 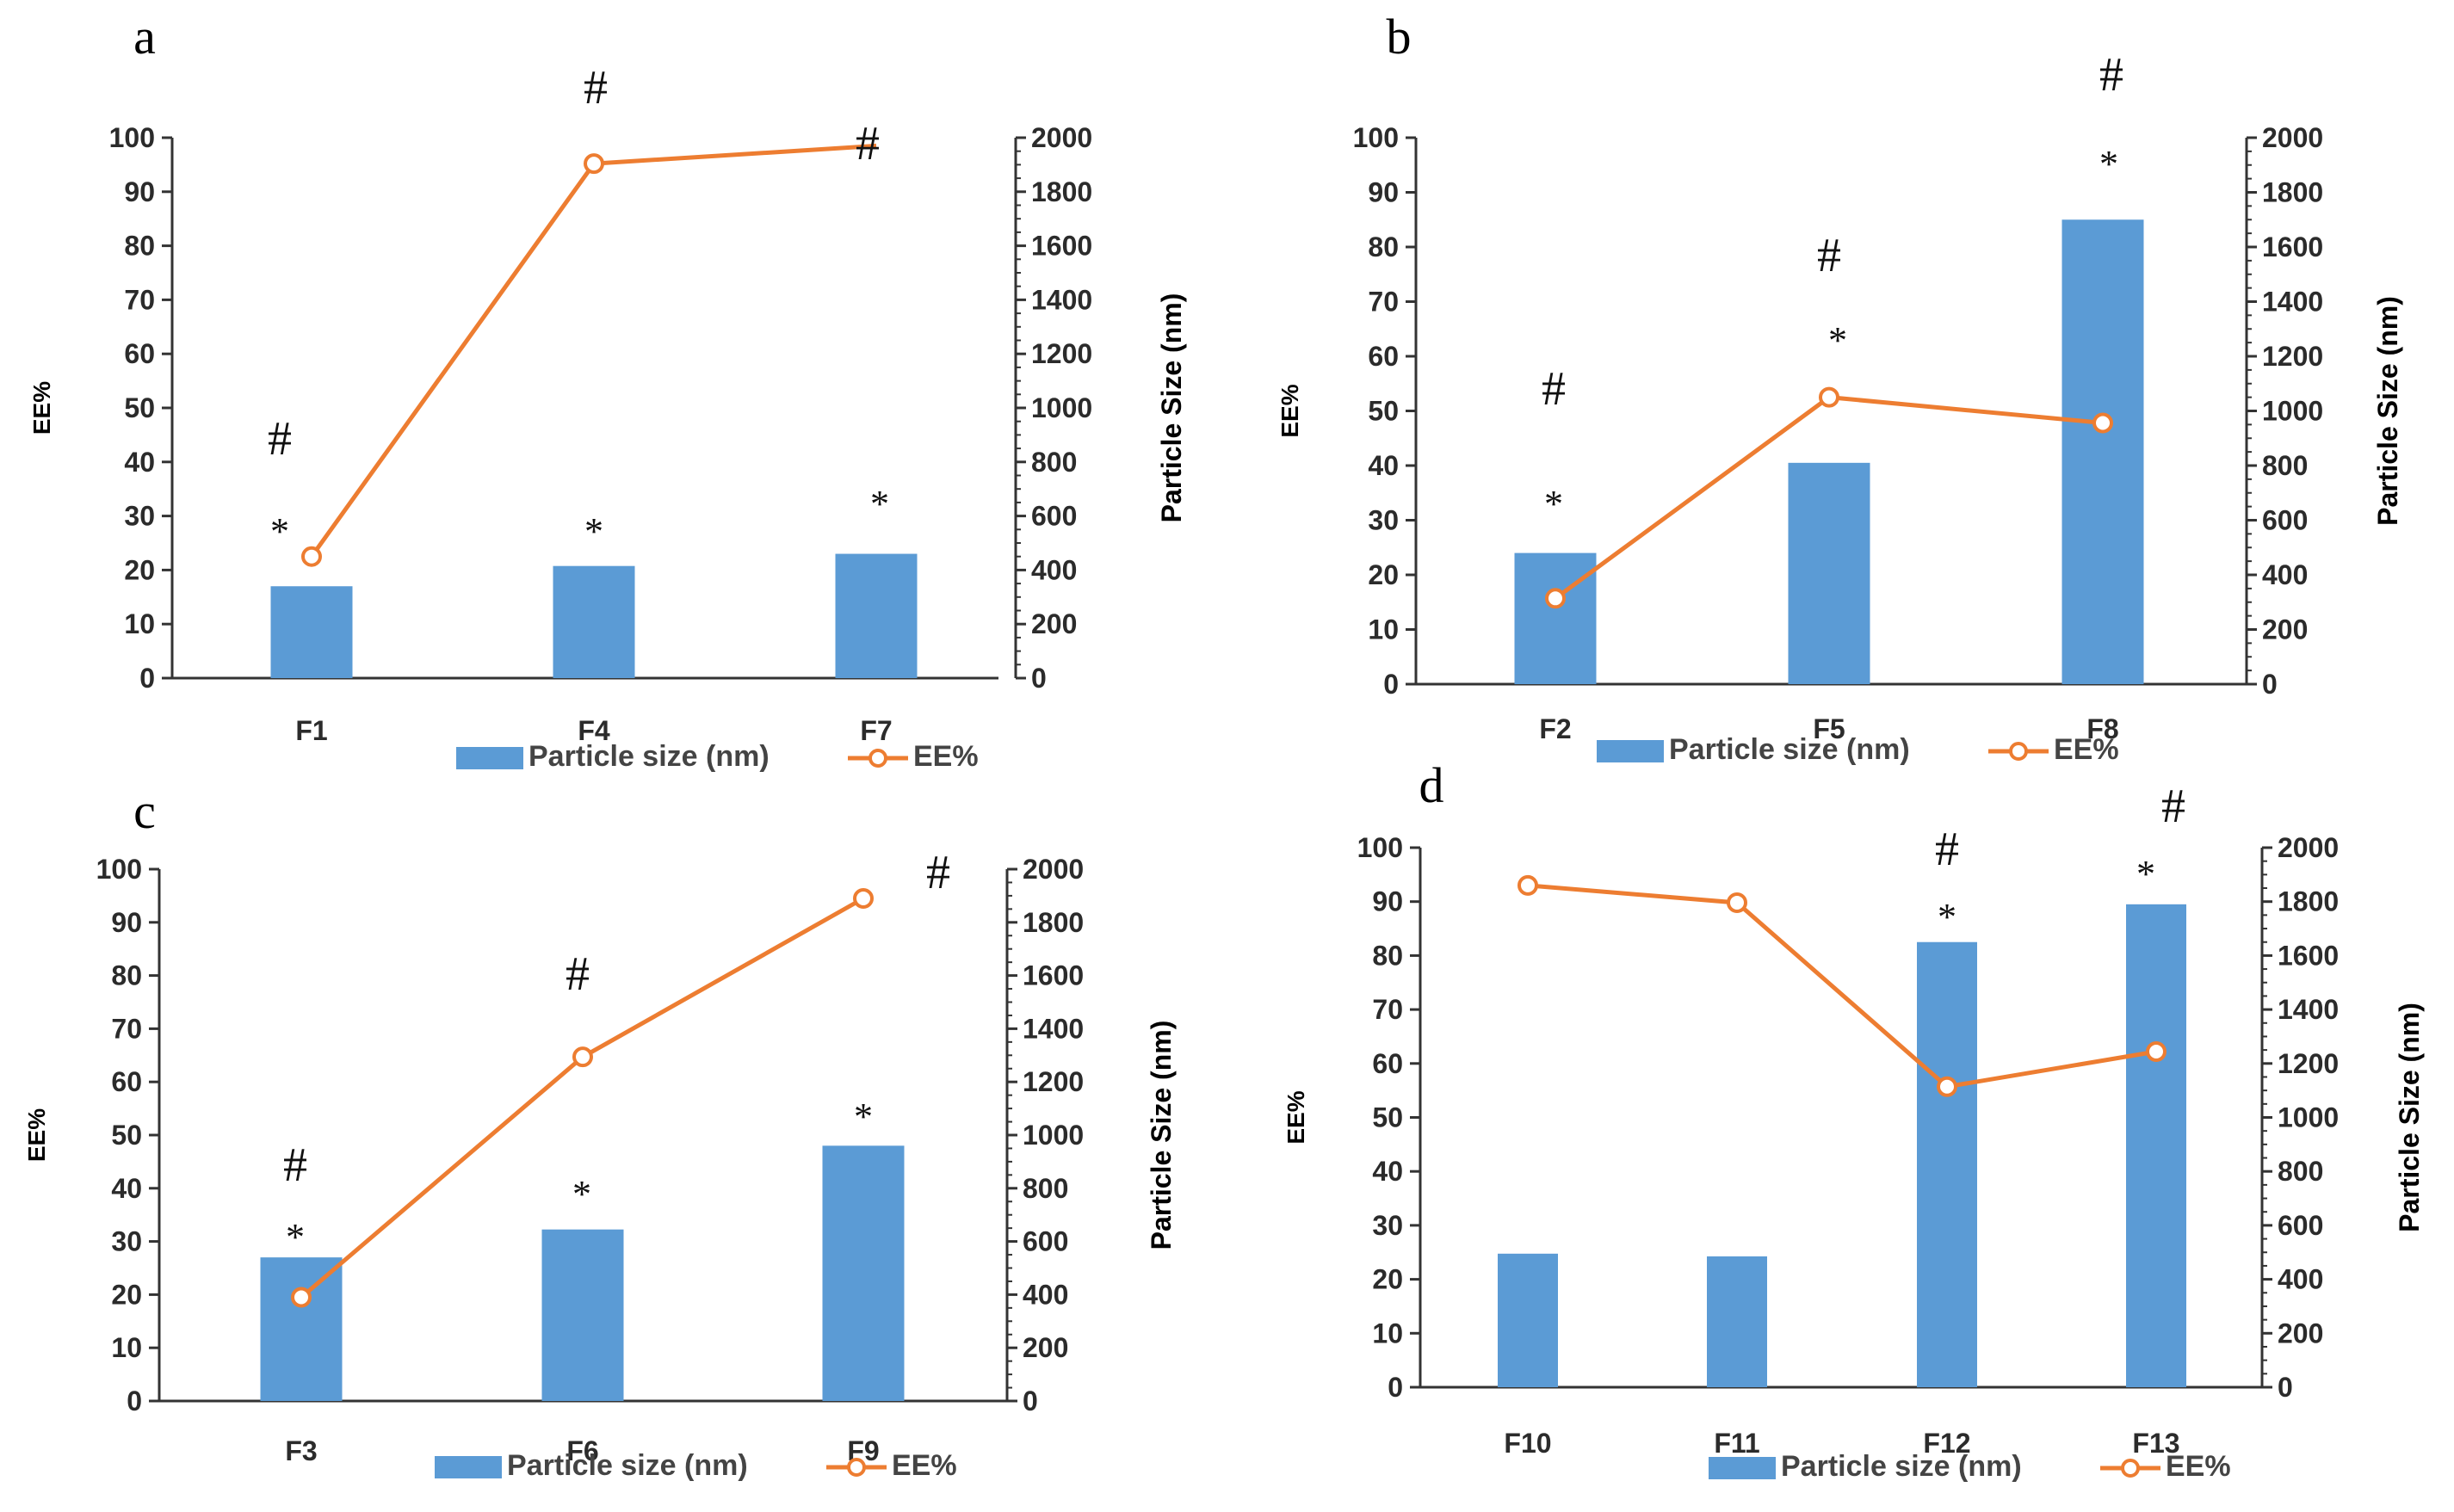 I want to click on bar-F8, so click(x=2102, y=451).